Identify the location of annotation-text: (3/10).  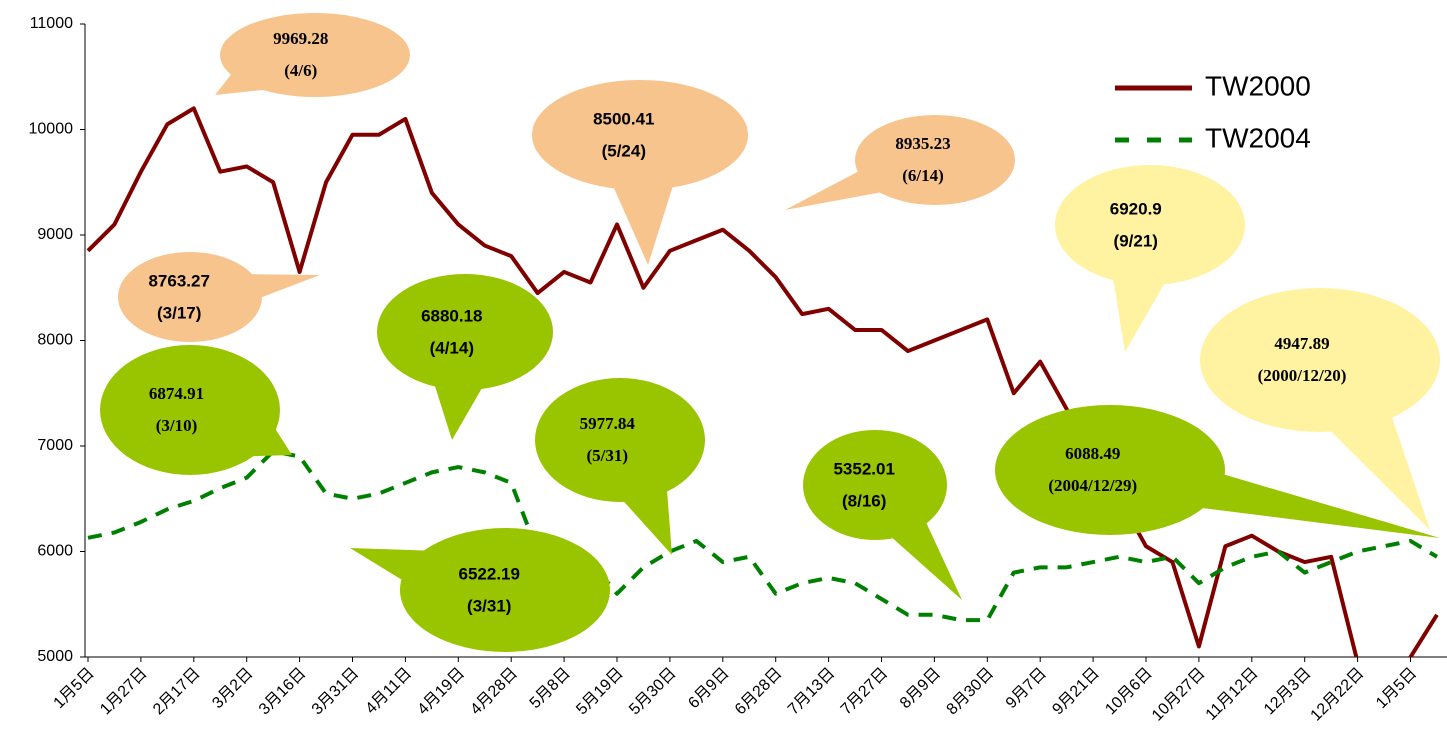
(177, 425).